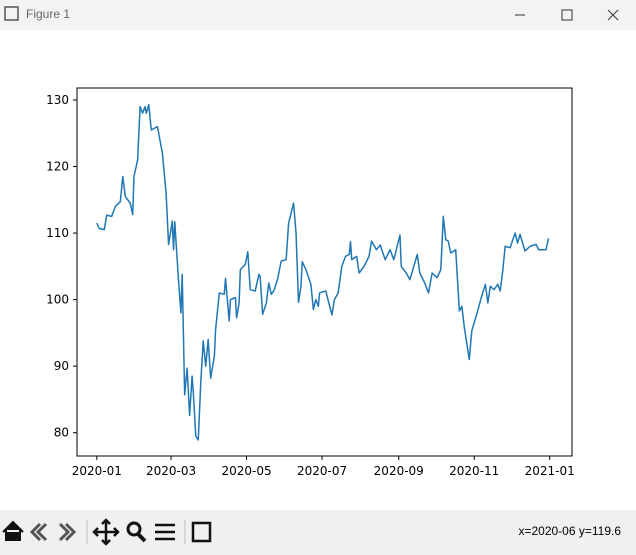 This screenshot has height=555, width=636. I want to click on x-tick-label: 2020-11, so click(474, 471).